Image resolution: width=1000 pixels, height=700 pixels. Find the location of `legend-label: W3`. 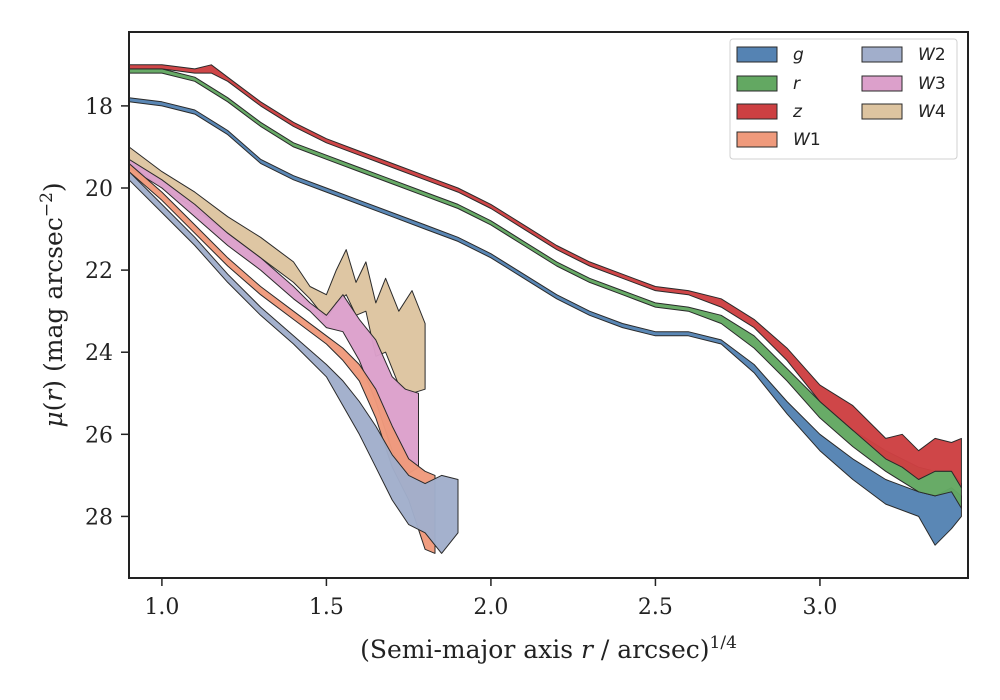

legend-label: W3 is located at coordinates (932, 84).